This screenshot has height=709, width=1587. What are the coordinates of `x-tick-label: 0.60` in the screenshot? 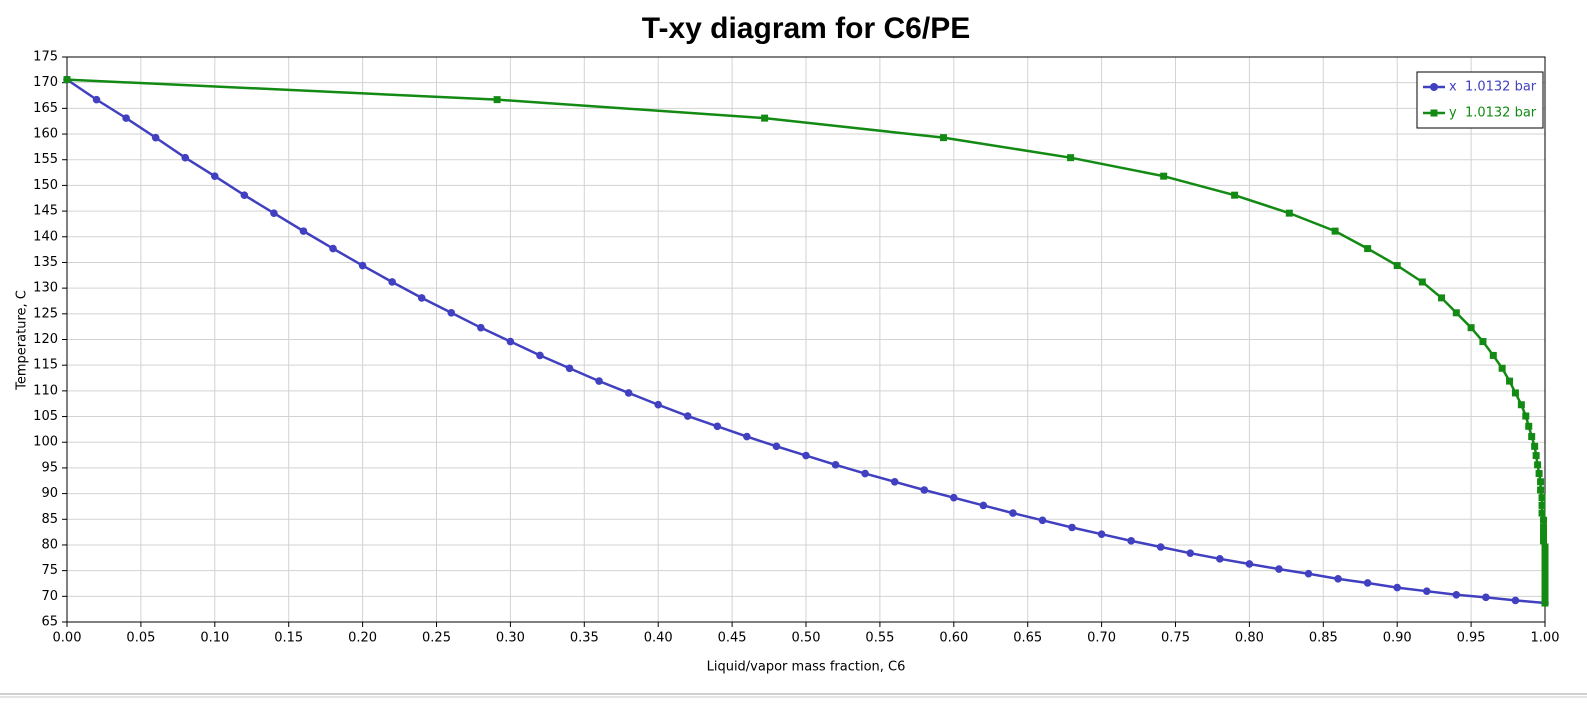 It's located at (953, 638).